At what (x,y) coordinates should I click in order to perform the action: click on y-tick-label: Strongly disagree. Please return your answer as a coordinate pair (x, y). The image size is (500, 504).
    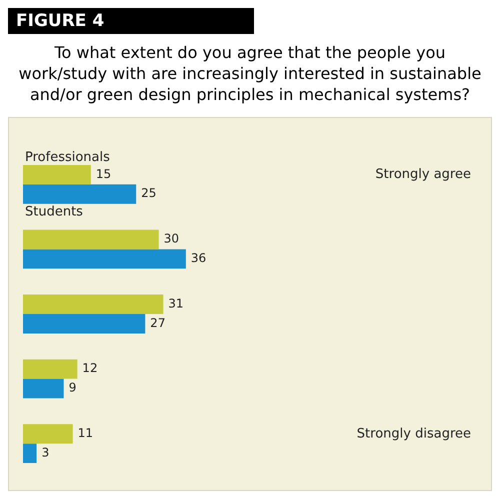
    Looking at the image, I should click on (413, 434).